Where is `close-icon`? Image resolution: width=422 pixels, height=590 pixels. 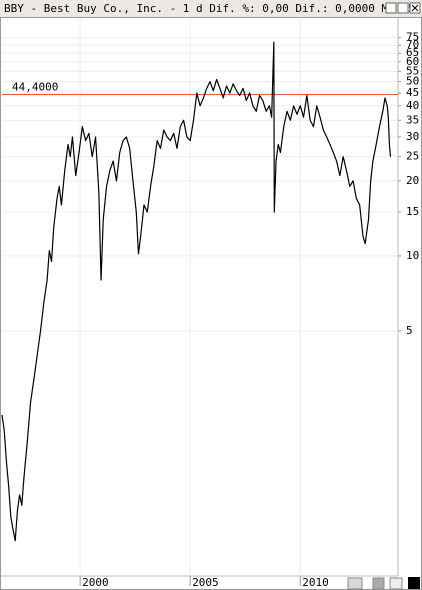
close-icon is located at coordinates (415, 8).